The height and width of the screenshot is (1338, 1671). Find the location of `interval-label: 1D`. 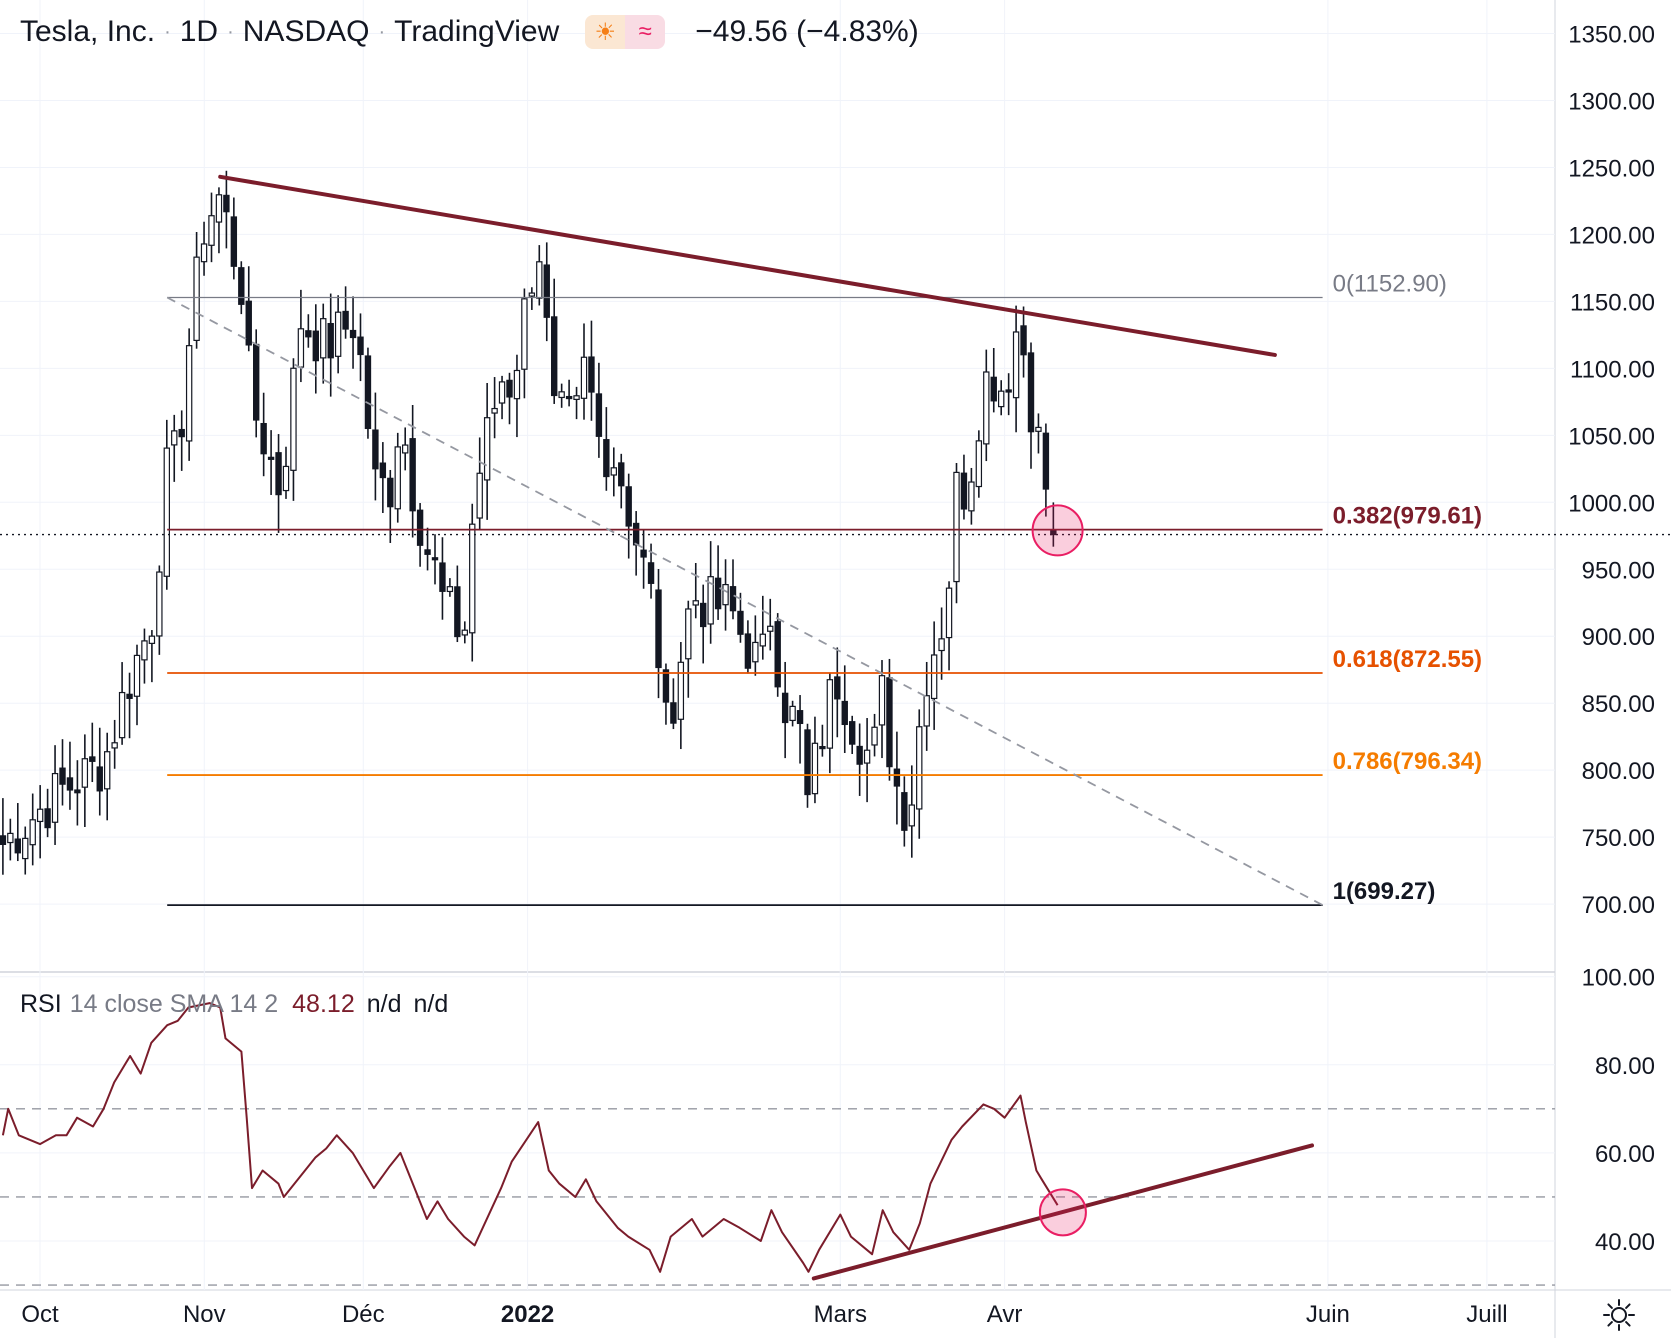

interval-label: 1D is located at coordinates (199, 31).